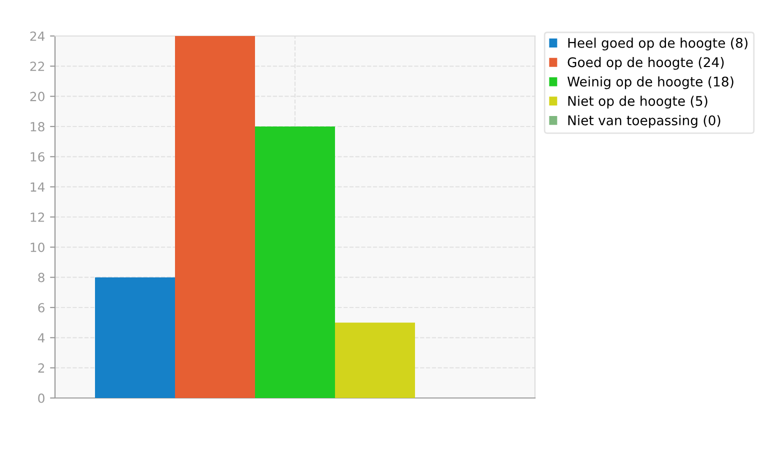  What do you see at coordinates (37, 127) in the screenshot?
I see `y-tick-label: 18` at bounding box center [37, 127].